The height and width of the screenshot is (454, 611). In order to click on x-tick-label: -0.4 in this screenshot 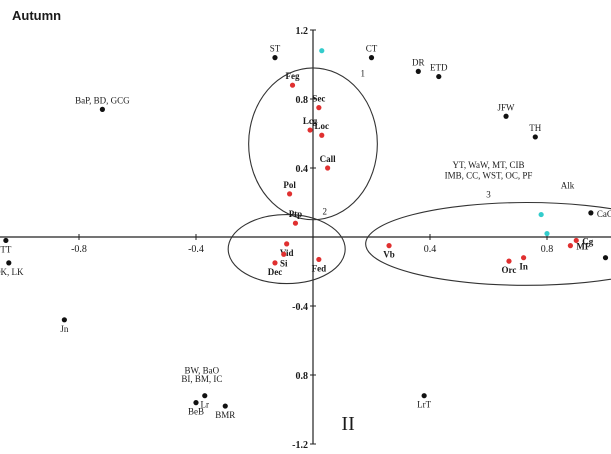, I will do `click(196, 249)`.